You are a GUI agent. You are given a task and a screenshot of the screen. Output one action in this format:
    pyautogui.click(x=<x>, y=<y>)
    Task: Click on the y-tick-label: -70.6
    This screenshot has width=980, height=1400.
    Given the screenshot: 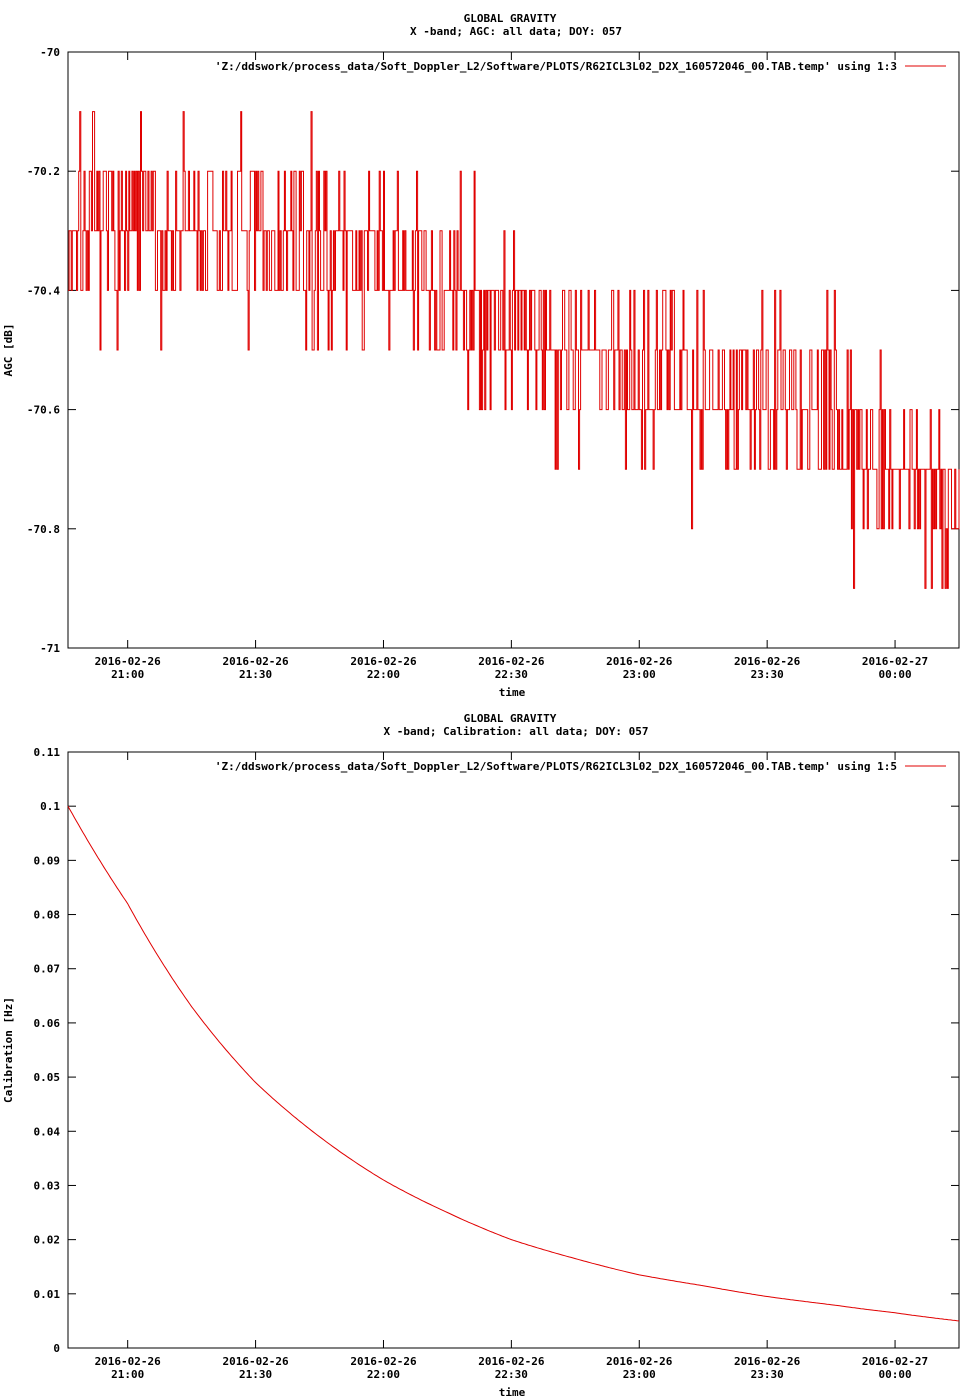 What is the action you would take?
    pyautogui.click(x=43, y=410)
    